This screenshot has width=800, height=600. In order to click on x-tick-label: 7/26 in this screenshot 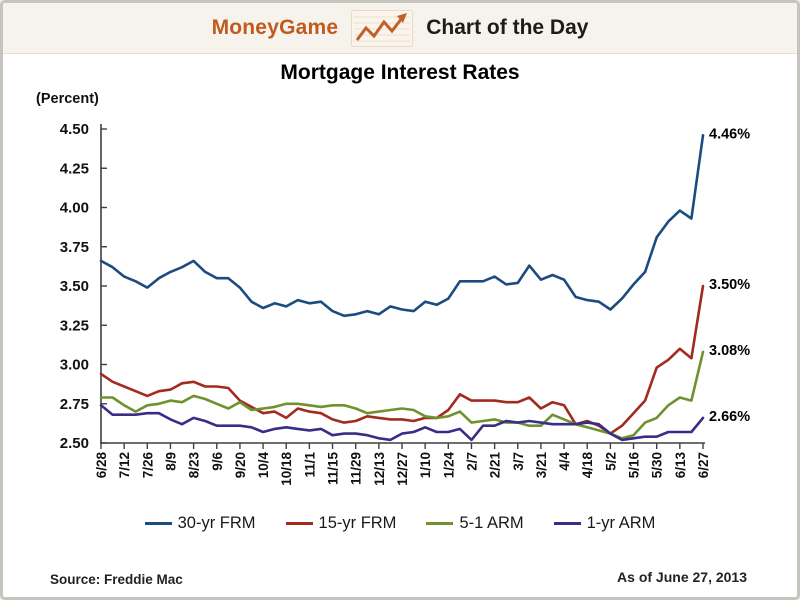, I will do `click(147, 465)`.